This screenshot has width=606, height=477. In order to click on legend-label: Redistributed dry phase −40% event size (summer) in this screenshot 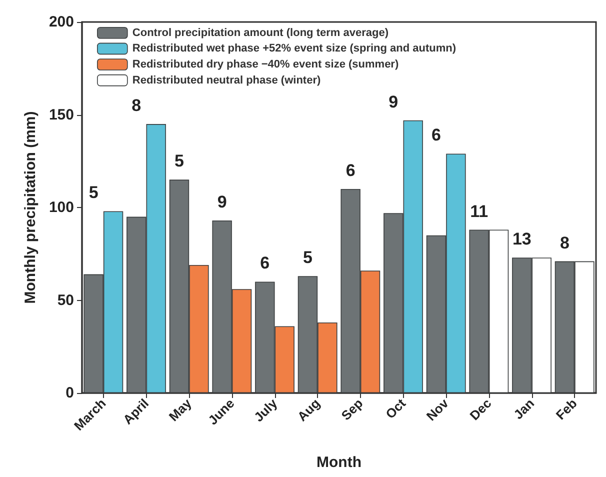, I will do `click(265, 64)`.